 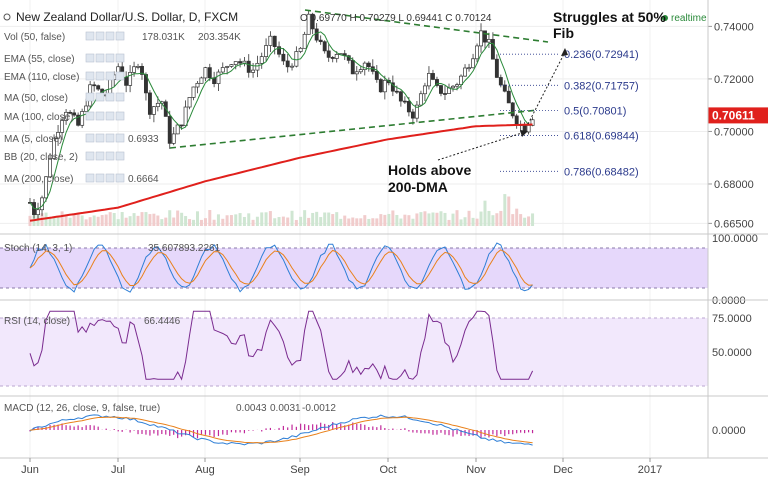 What do you see at coordinates (281, 345) in the screenshot?
I see `rsi-line` at bounding box center [281, 345].